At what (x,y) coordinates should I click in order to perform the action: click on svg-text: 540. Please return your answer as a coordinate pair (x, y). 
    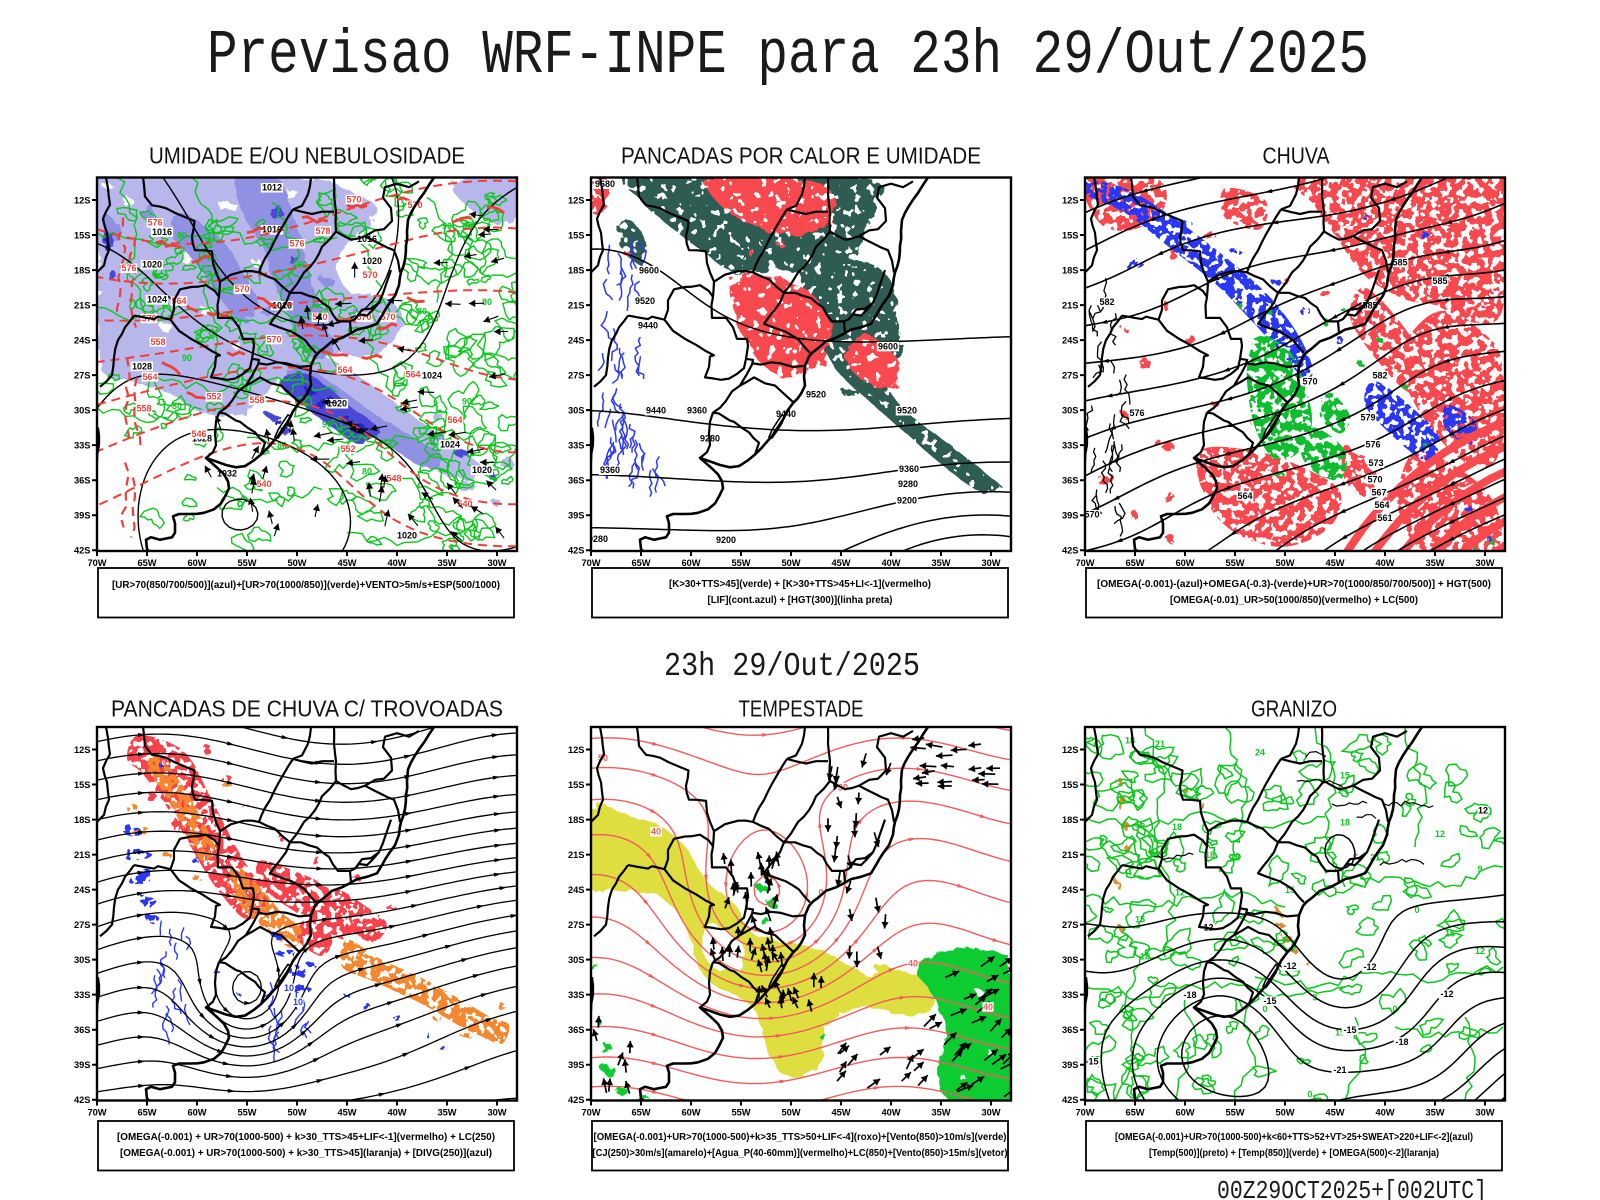
    Looking at the image, I should click on (464, 504).